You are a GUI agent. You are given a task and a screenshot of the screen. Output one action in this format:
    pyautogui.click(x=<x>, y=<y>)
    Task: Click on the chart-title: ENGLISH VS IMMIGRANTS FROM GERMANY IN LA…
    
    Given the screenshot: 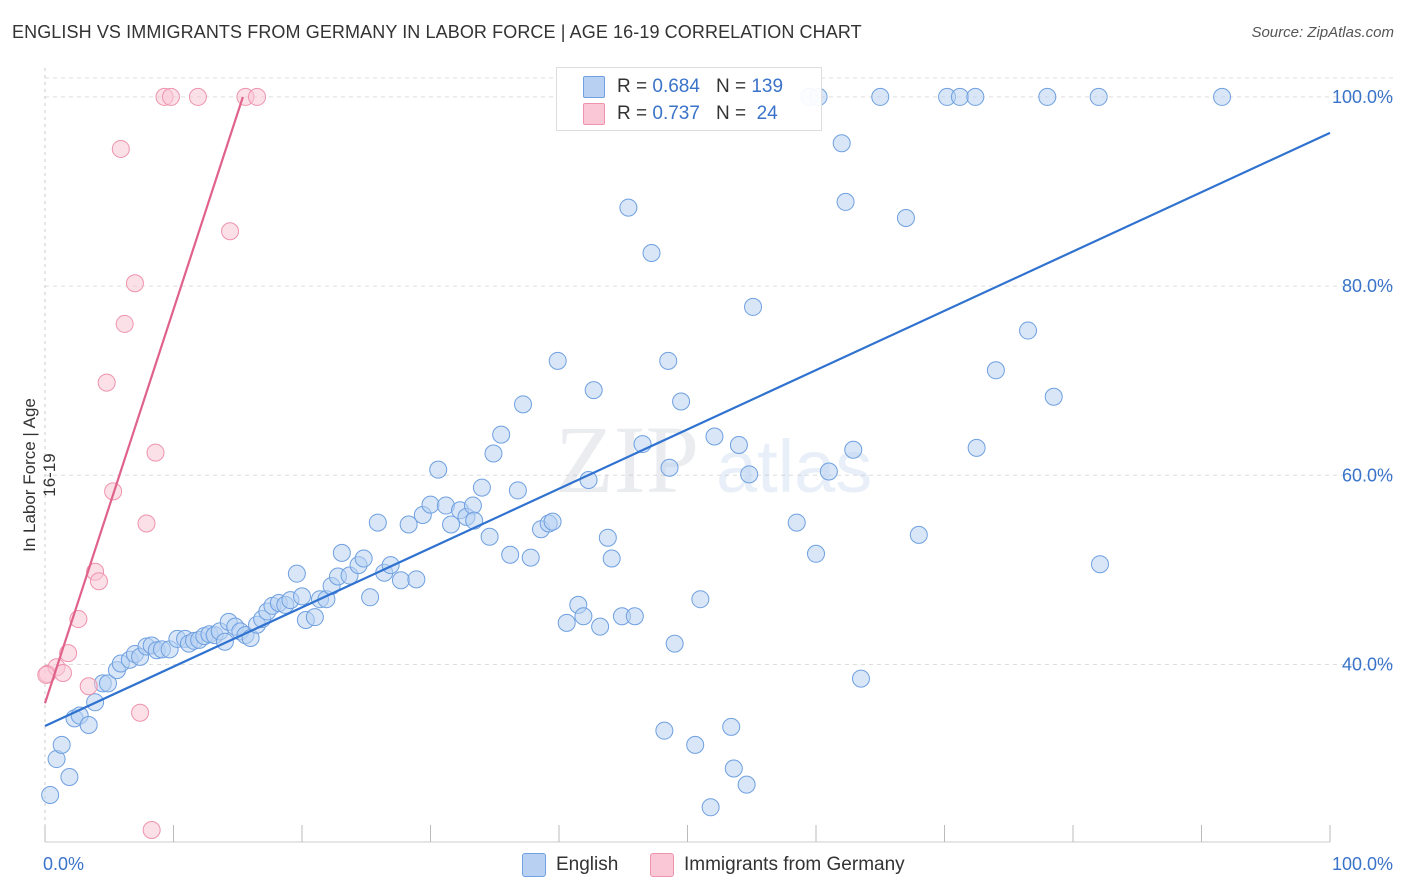 What is the action you would take?
    pyautogui.click(x=437, y=32)
    